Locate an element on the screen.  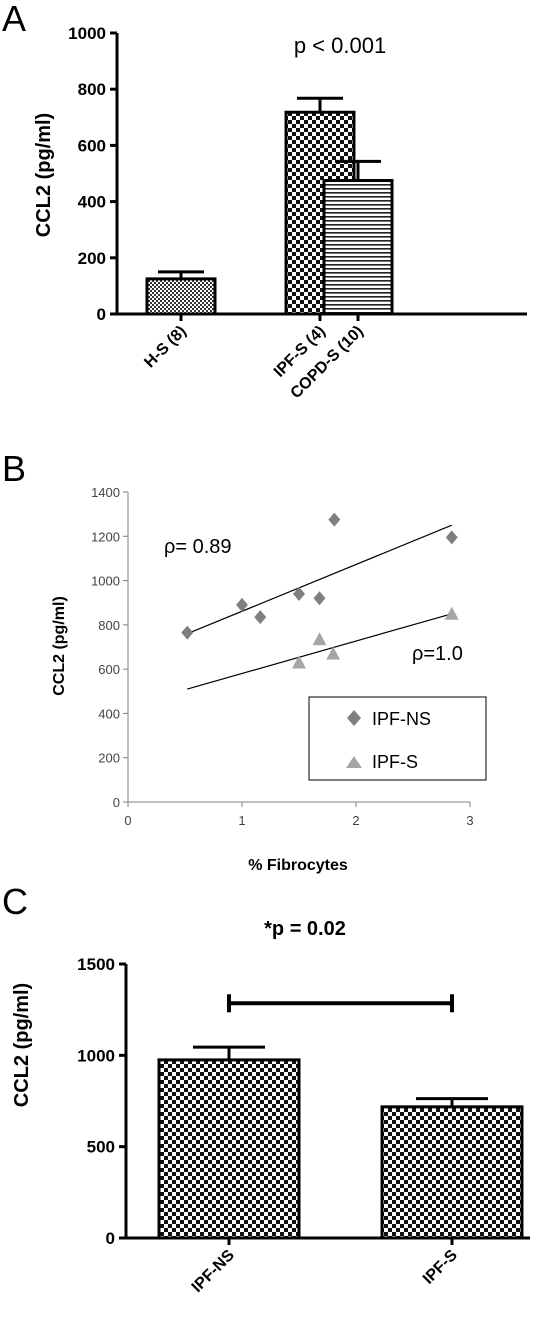
x-tick-label: 1 is located at coordinates (241, 820).